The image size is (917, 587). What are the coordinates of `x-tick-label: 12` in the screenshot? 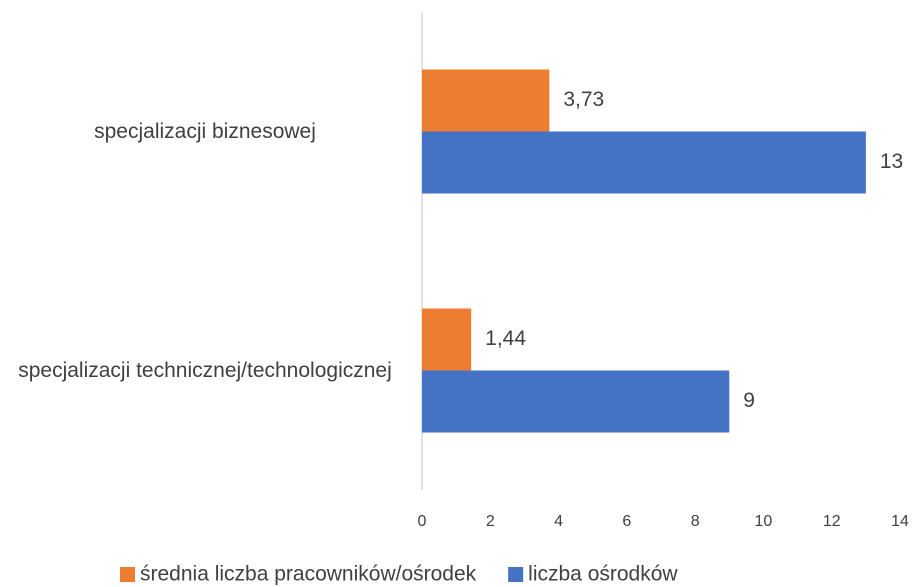 It's located at (832, 521).